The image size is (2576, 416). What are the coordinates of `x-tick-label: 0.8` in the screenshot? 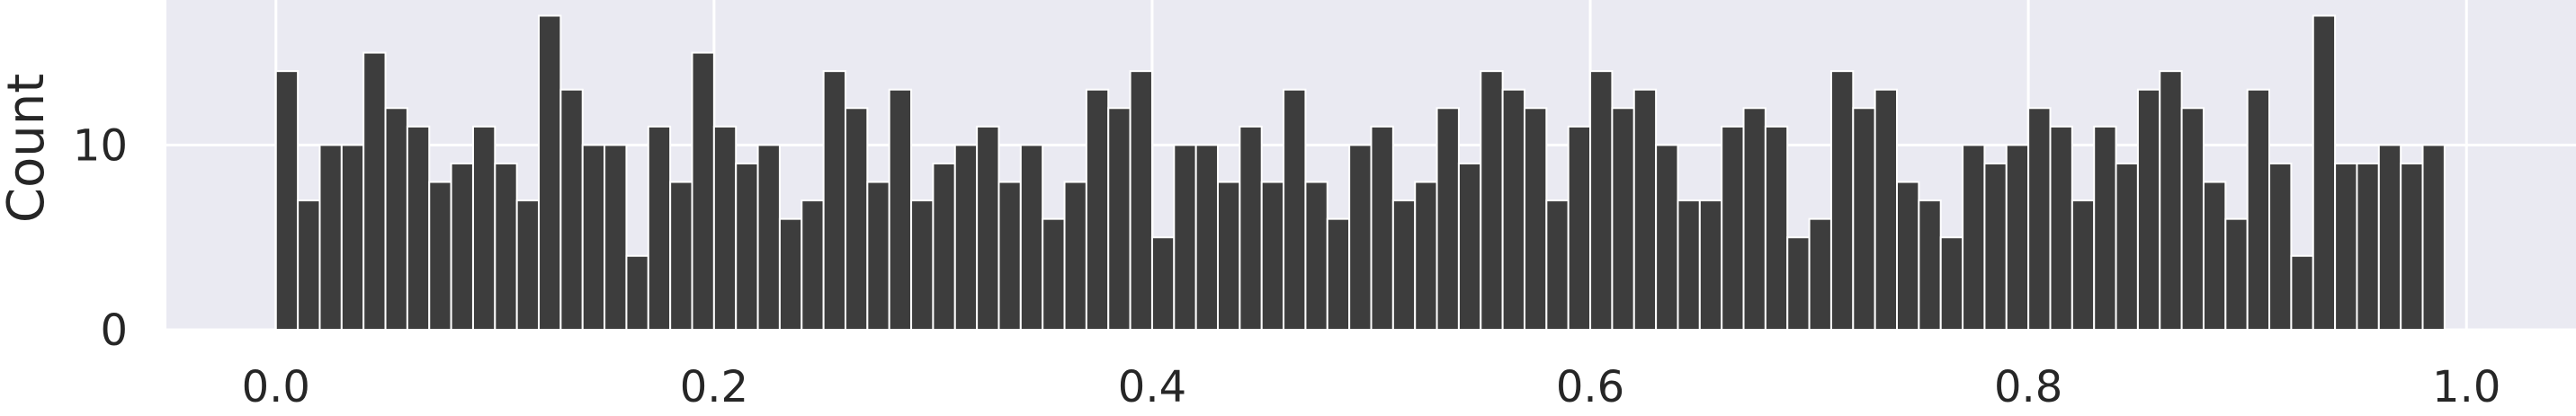 It's located at (2028, 387).